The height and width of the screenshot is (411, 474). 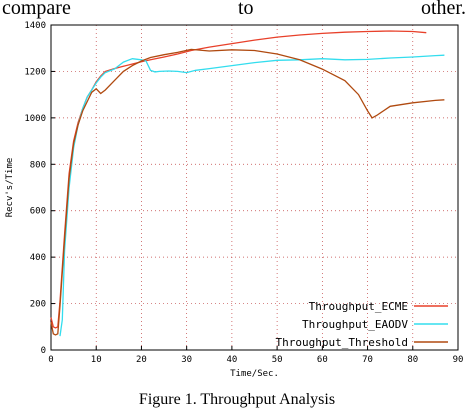 What do you see at coordinates (237, 10) in the screenshot?
I see `text-above-chart: compare to other.` at bounding box center [237, 10].